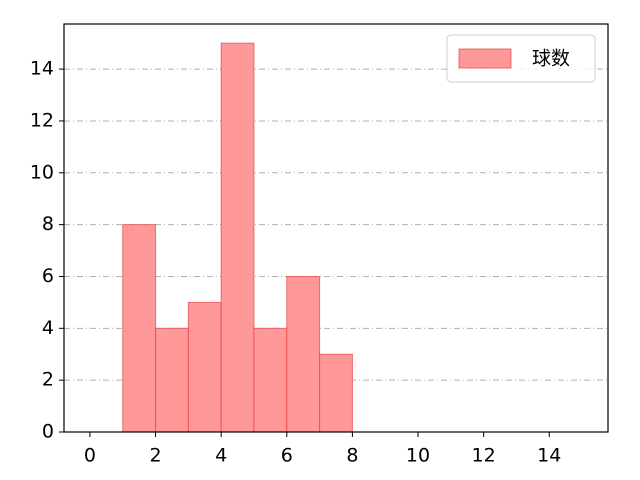 The image size is (640, 480). I want to click on y-tick-label: 0, so click(48, 432).